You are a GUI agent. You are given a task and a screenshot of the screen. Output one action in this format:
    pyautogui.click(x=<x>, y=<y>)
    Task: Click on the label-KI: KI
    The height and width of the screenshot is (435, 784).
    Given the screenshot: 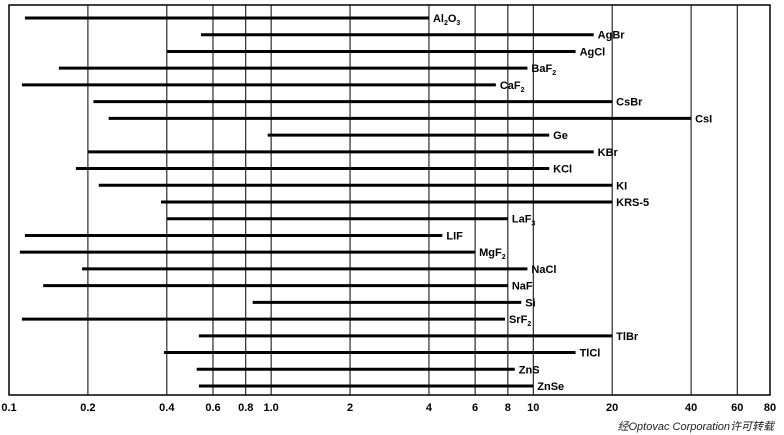 What is the action you would take?
    pyautogui.click(x=621, y=186)
    